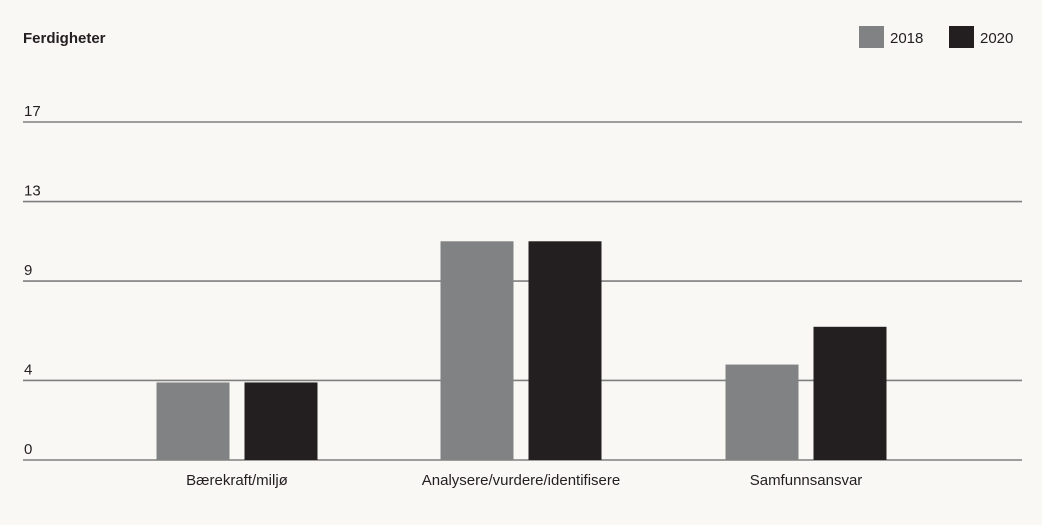 This screenshot has width=1042, height=525. What do you see at coordinates (32, 111) in the screenshot?
I see `y-tick-label: 17` at bounding box center [32, 111].